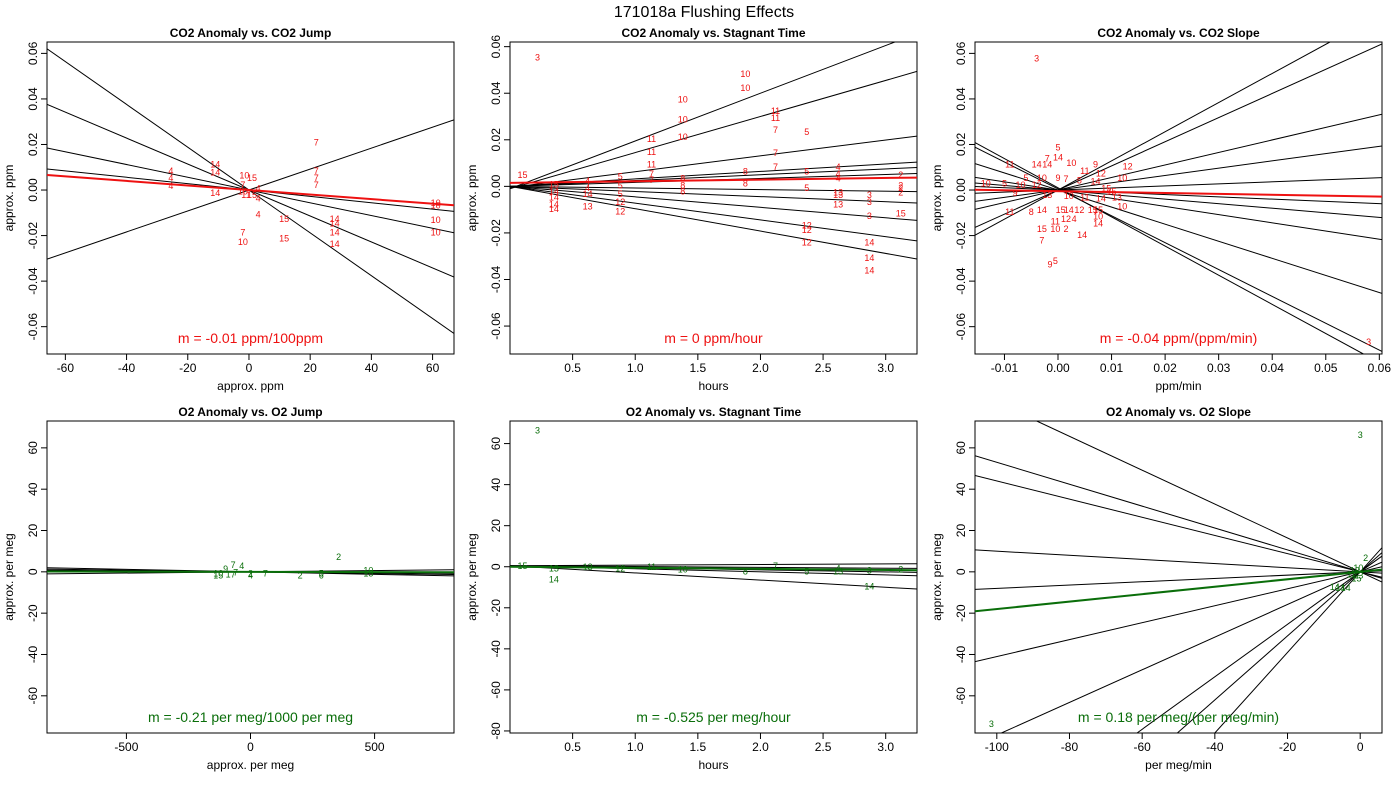 Image resolution: width=1400 pixels, height=800 pixels. What do you see at coordinates (250, 412) in the screenshot?
I see `panel-title: O2 Anomaly vs. O2 Jump` at bounding box center [250, 412].